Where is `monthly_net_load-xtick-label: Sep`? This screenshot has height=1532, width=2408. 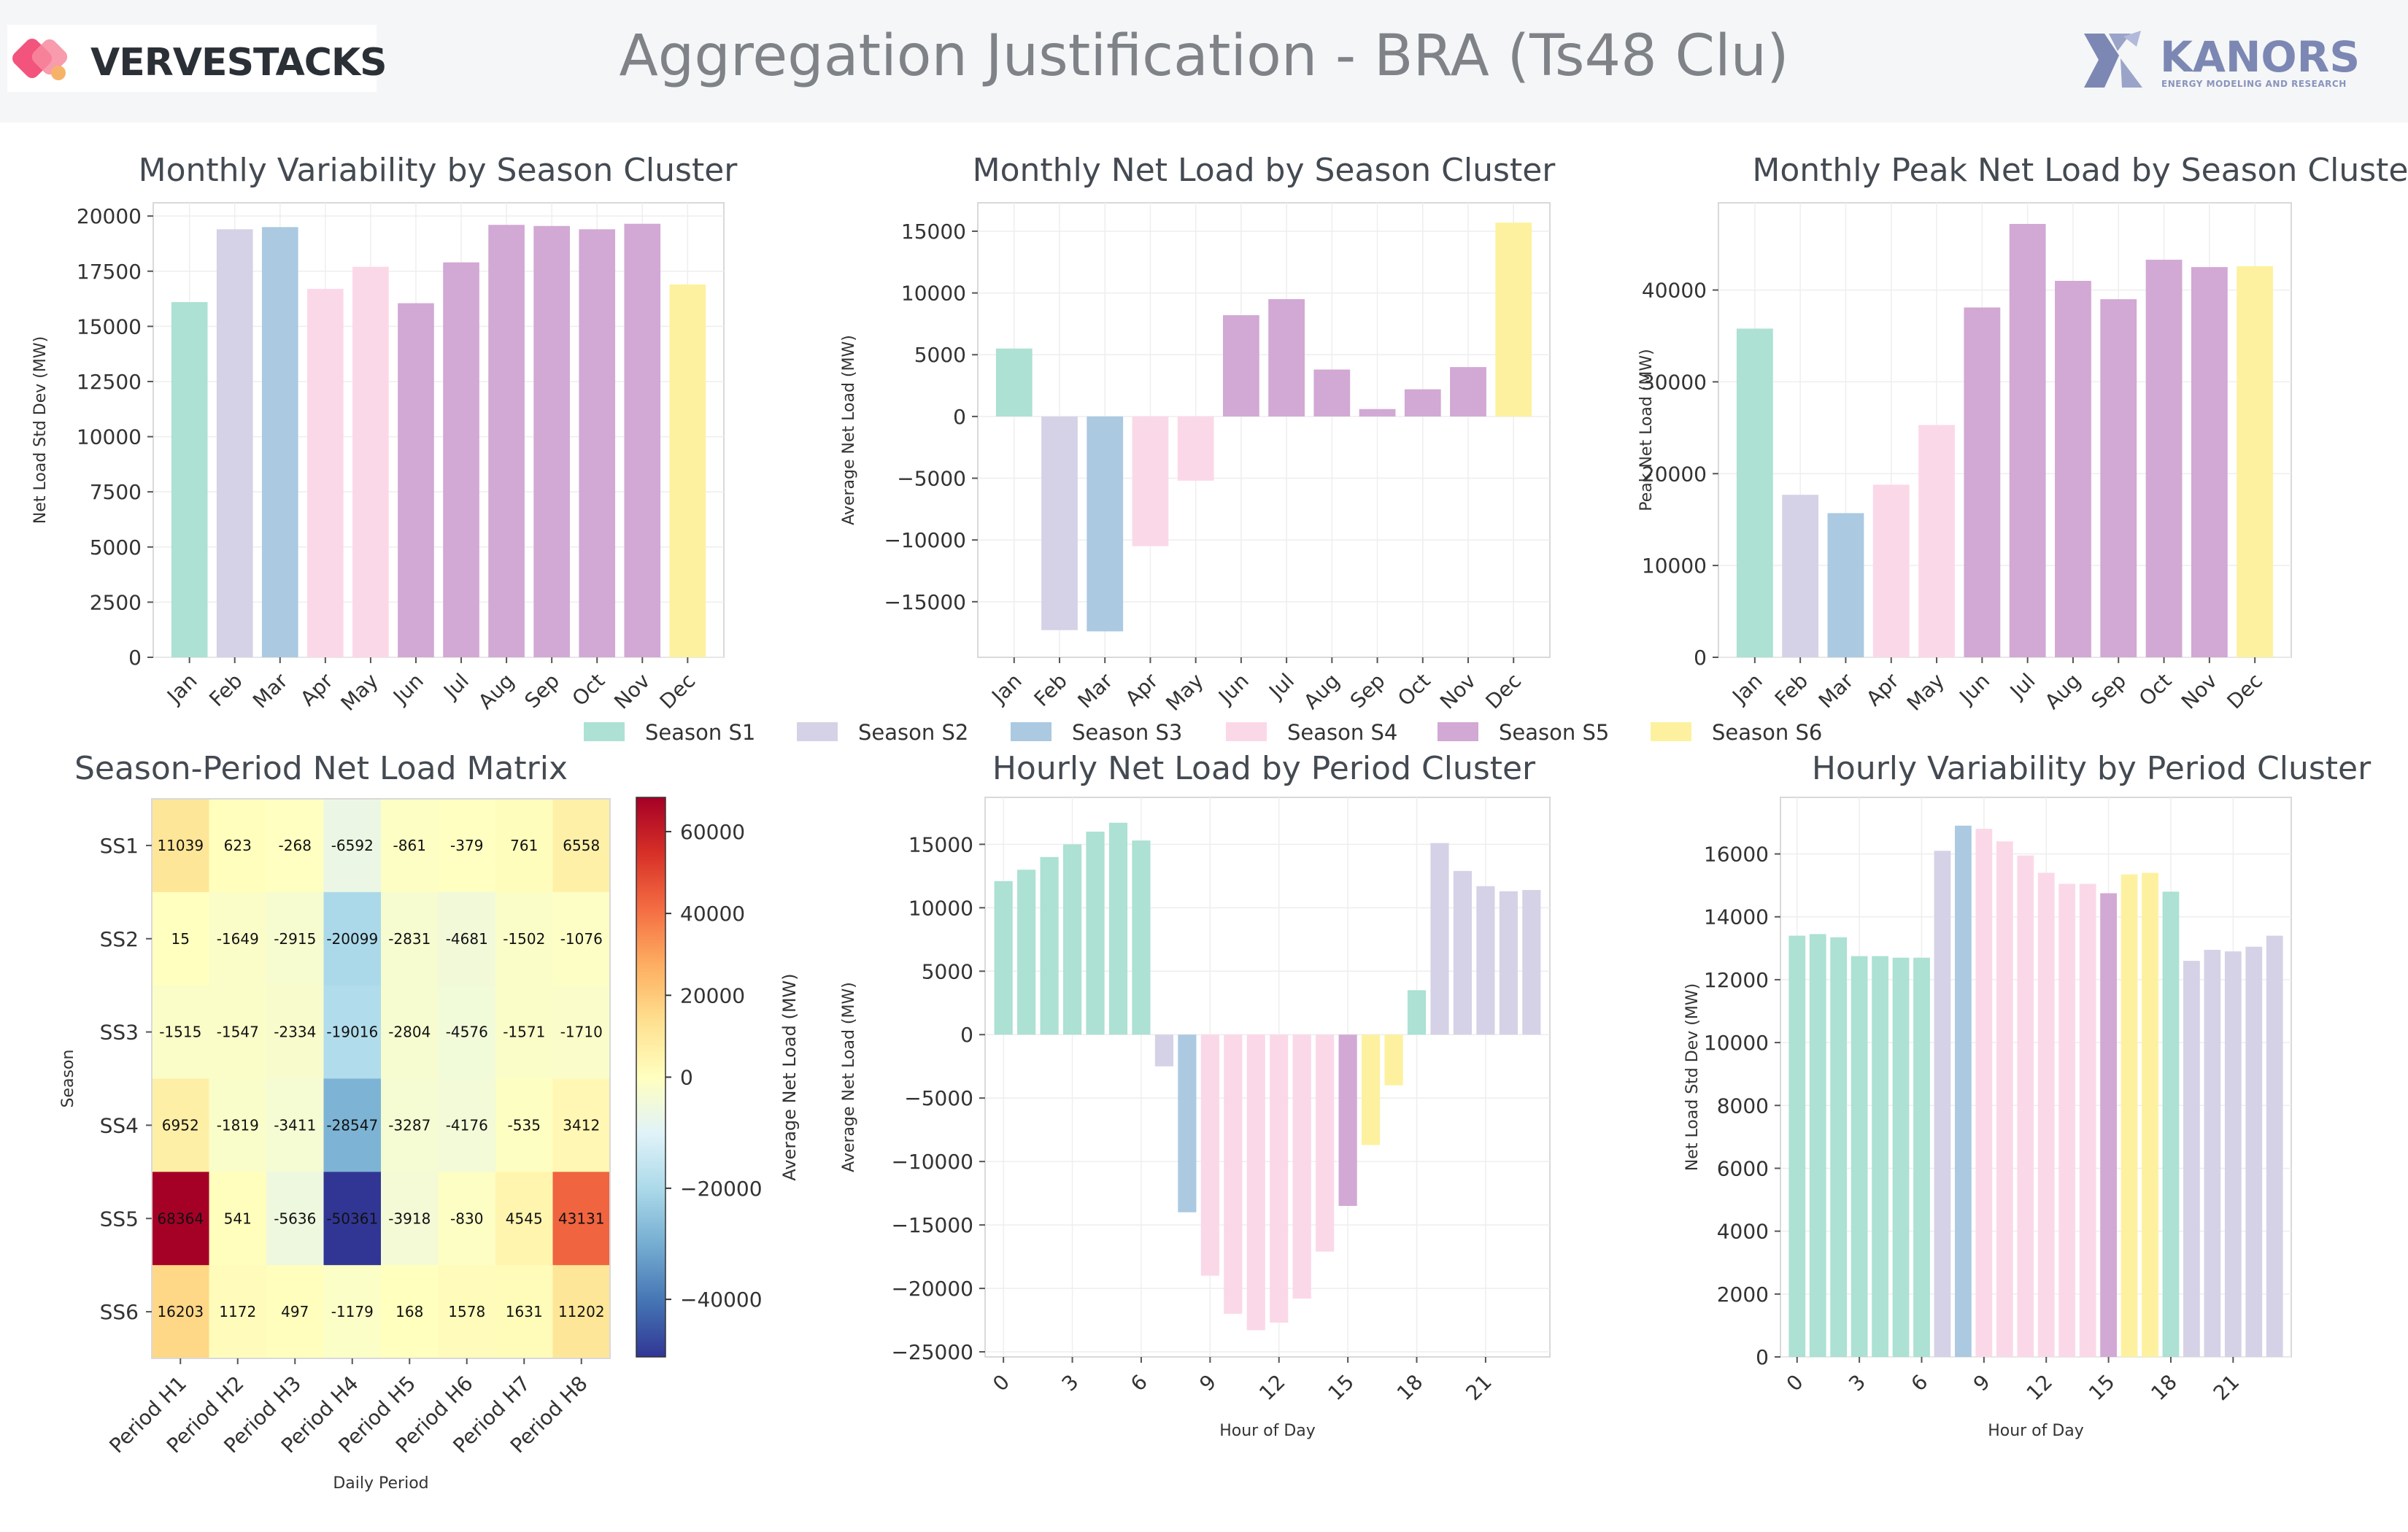
monthly_net_load-xtick-label: Sep is located at coordinates (1368, 691).